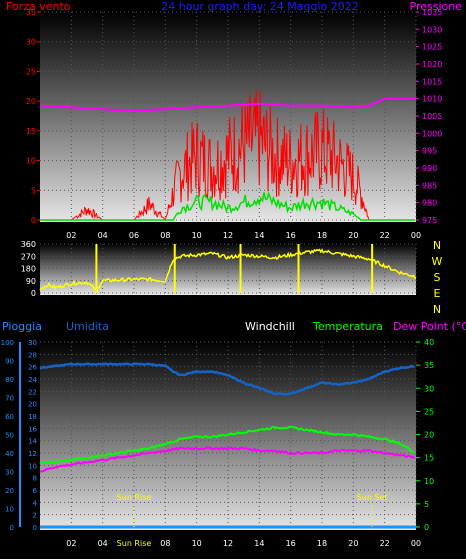 Image resolution: width=466 pixels, height=559 pixels. I want to click on pressure-tick-label: 1000, so click(432, 133).